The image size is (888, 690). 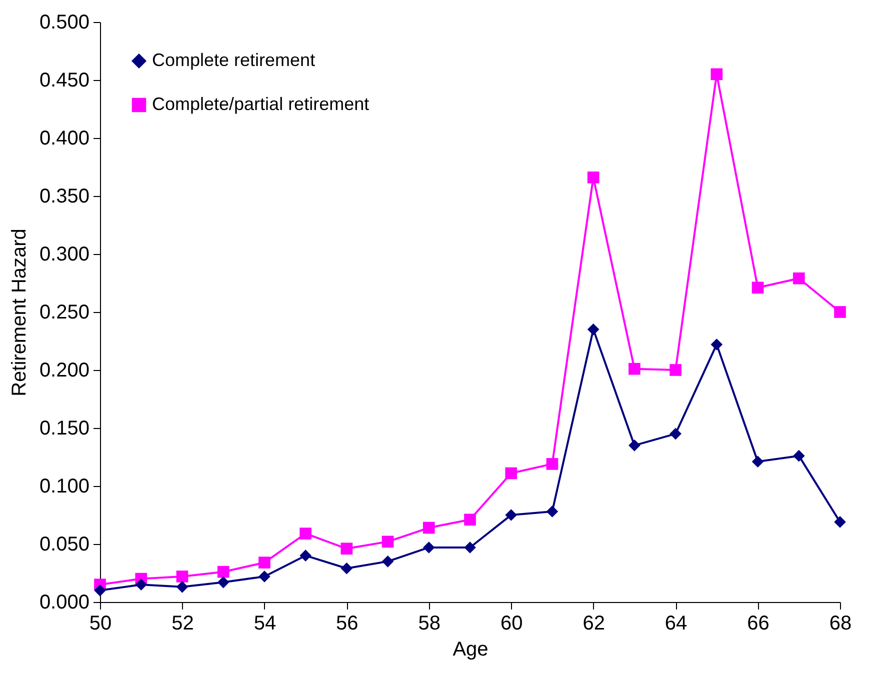 I want to click on y-tick-label: 0.300, so click(x=64, y=255).